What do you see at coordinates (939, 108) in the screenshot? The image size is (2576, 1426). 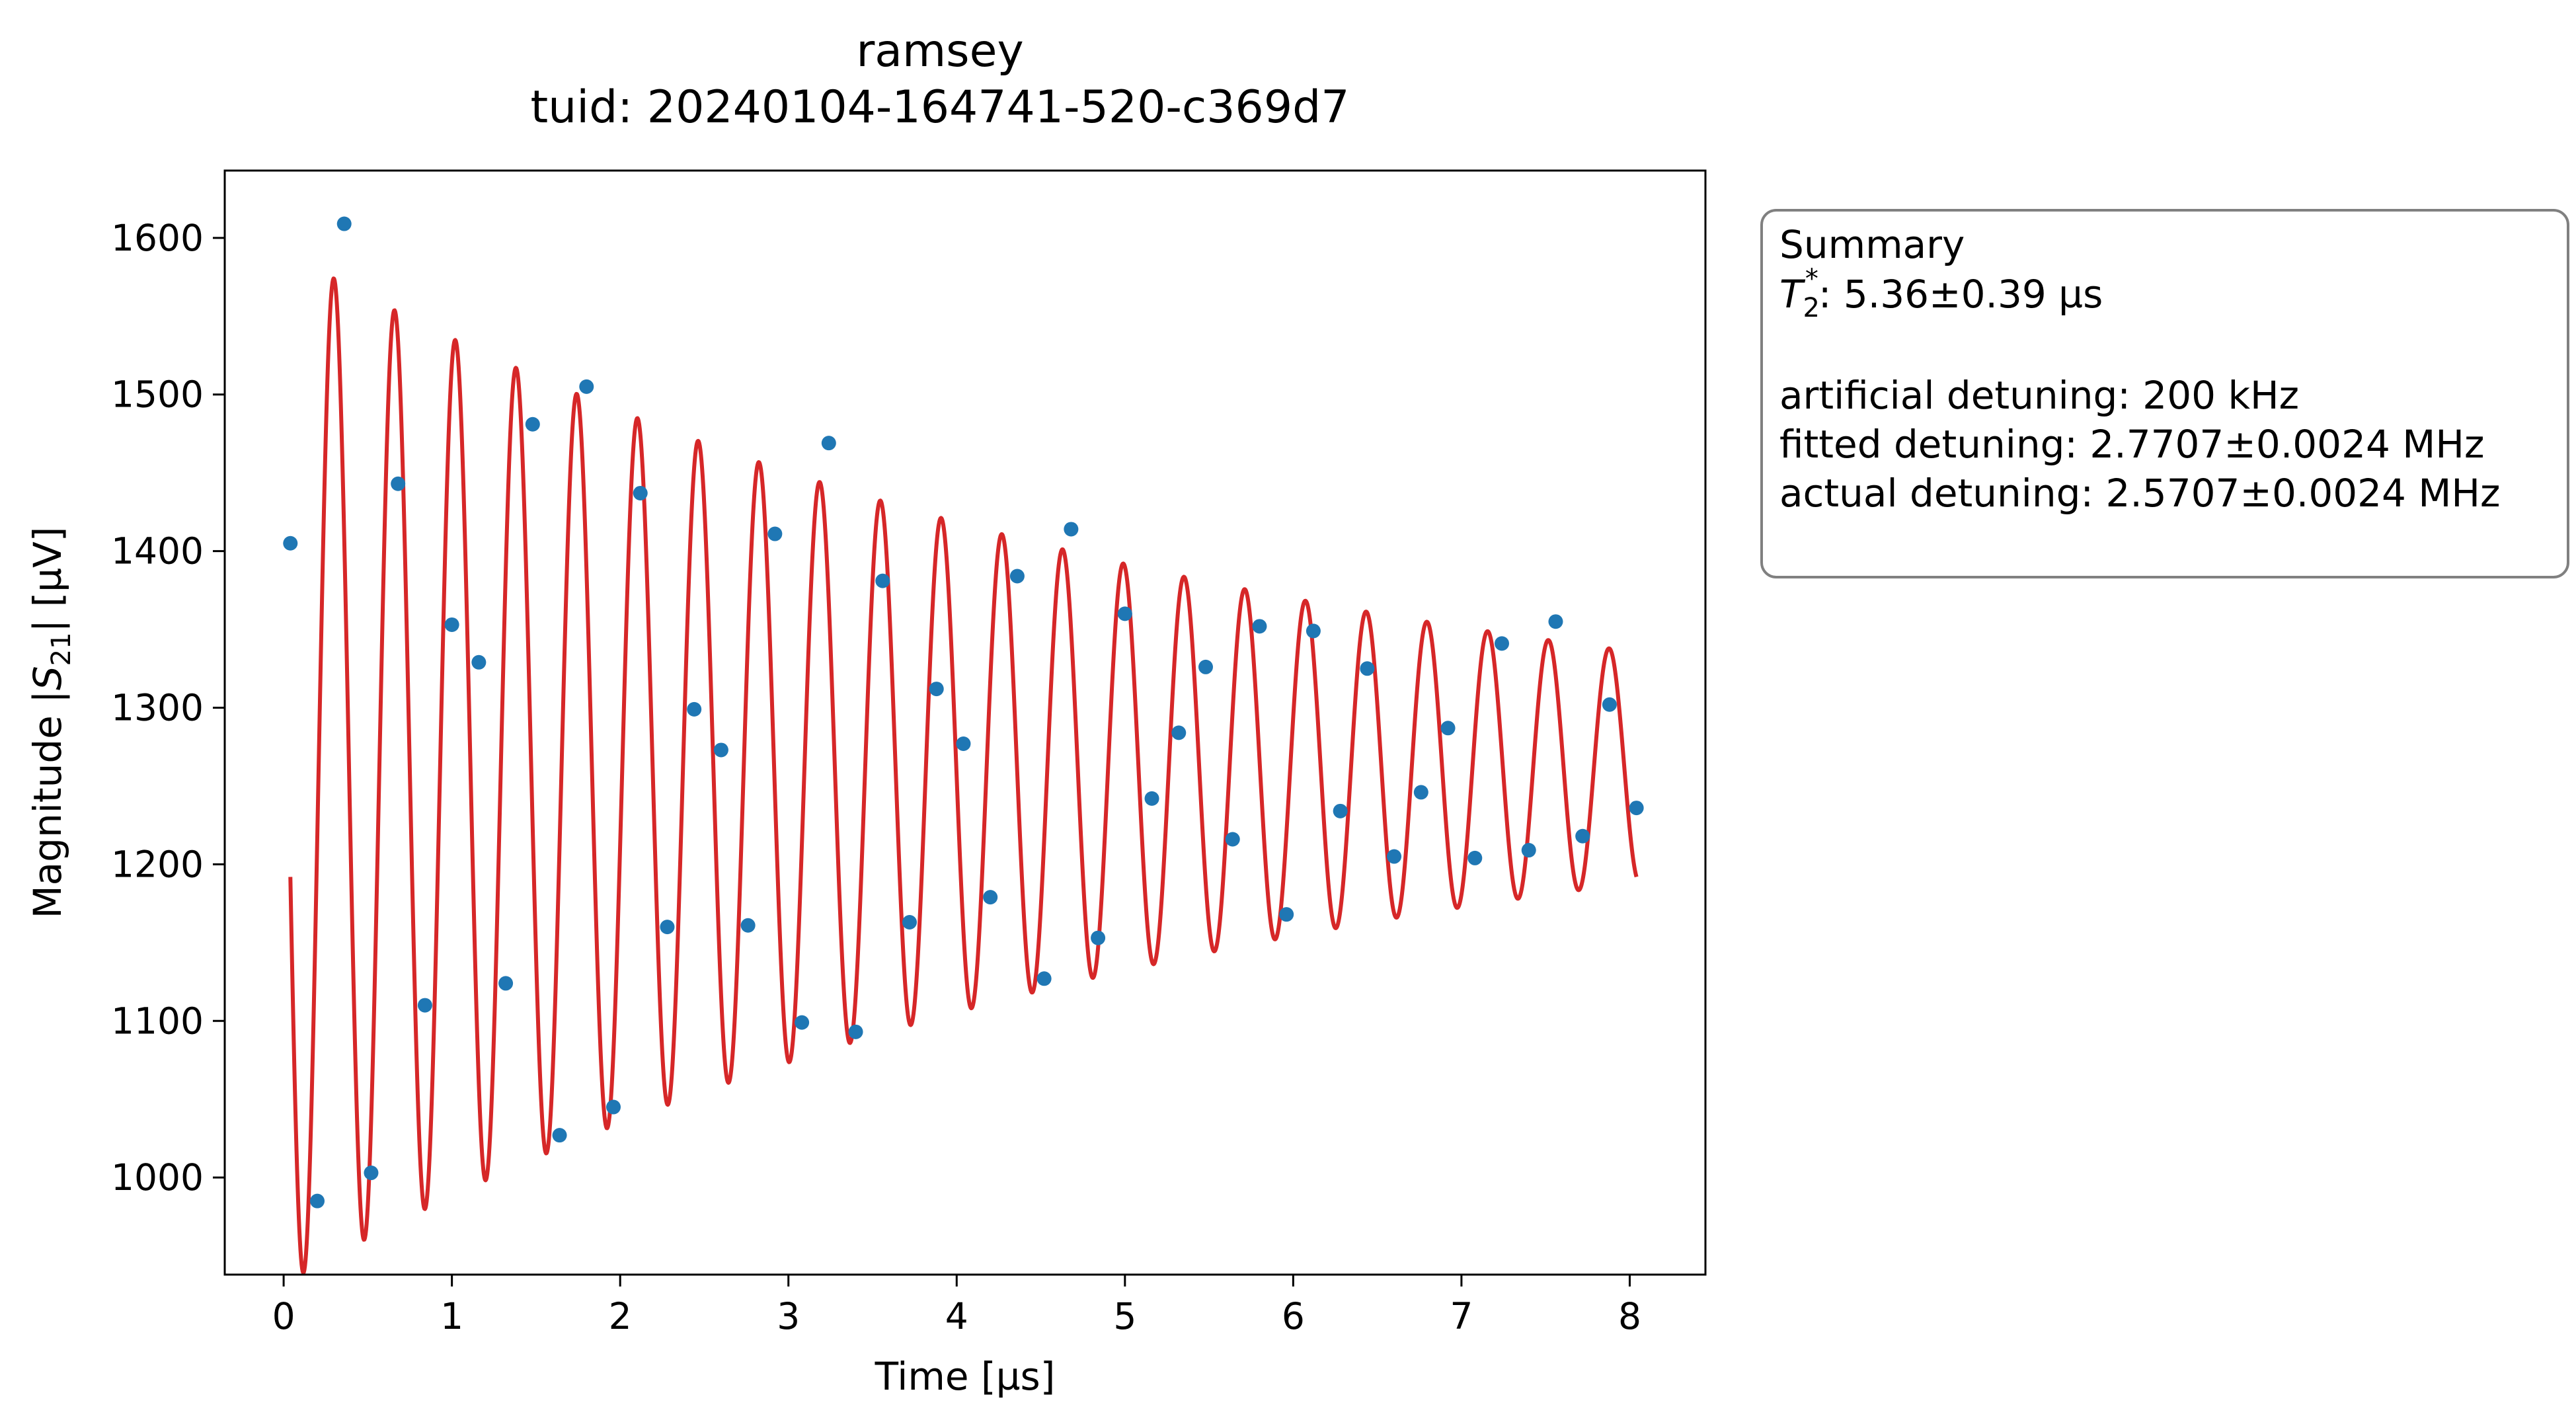 I see `chart-subtitle: tuid: 20240104-164741-520-c369d7` at bounding box center [939, 108].